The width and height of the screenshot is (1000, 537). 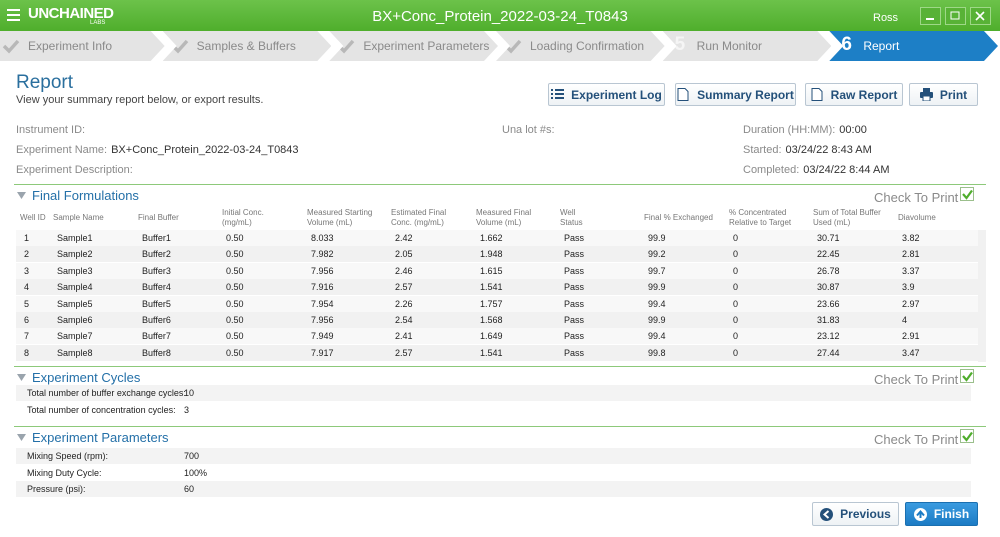 What do you see at coordinates (828, 320) in the screenshot?
I see `table-cell: 31.83` at bounding box center [828, 320].